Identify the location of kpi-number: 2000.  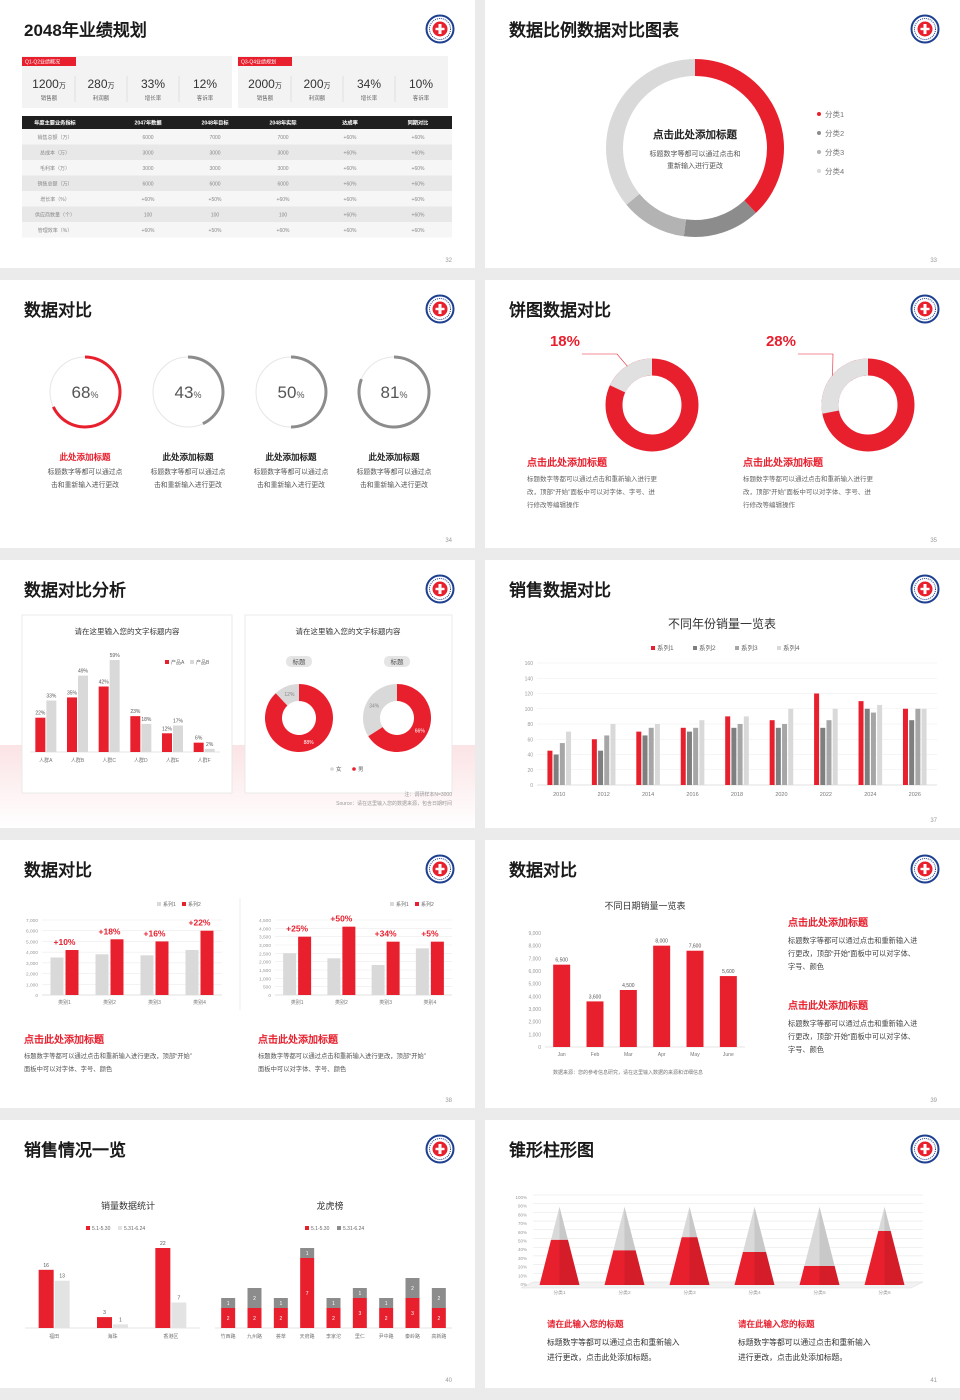
(261, 84).